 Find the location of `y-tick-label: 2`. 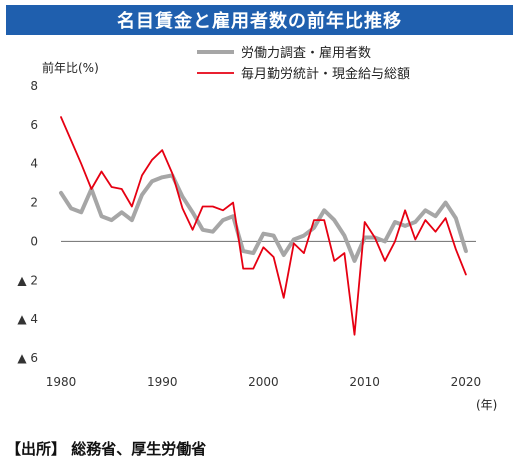

y-tick-label: 2 is located at coordinates (34, 203).